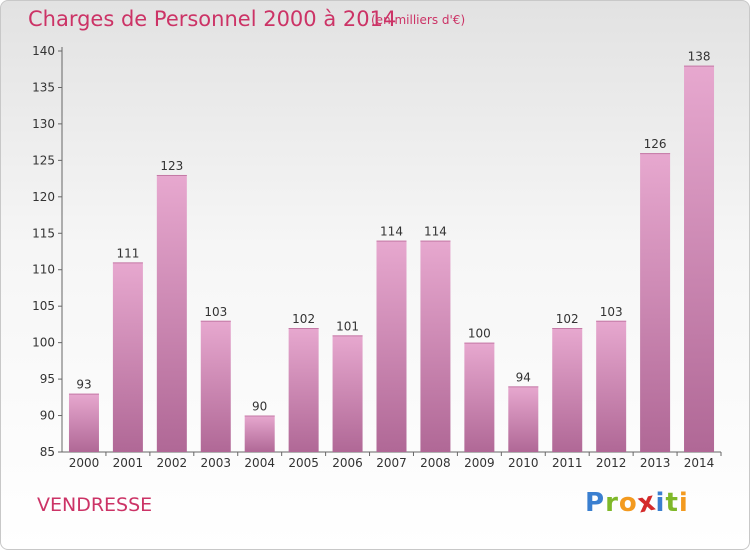 The height and width of the screenshot is (550, 750). I want to click on logo-letter: r, so click(612, 503).